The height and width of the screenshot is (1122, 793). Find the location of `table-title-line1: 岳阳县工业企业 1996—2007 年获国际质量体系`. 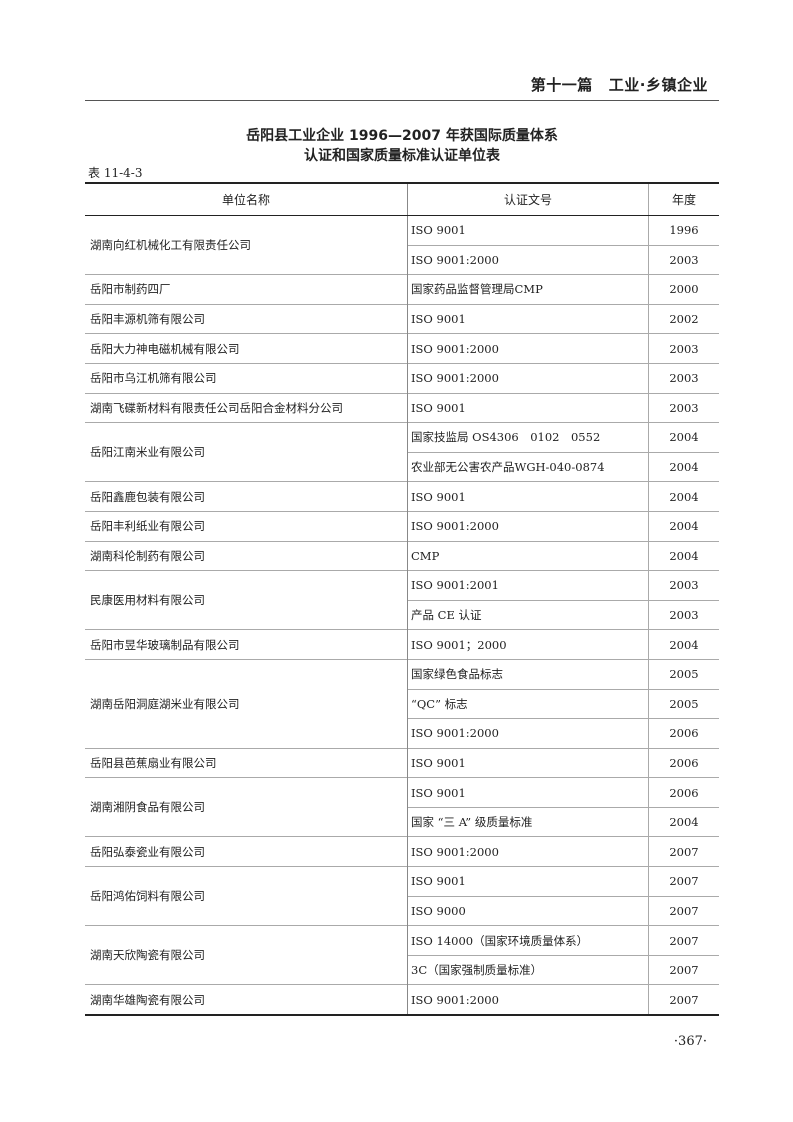

table-title-line1: 岳阳县工业企业 1996—2007 年获国际质量体系 is located at coordinates (402, 136).